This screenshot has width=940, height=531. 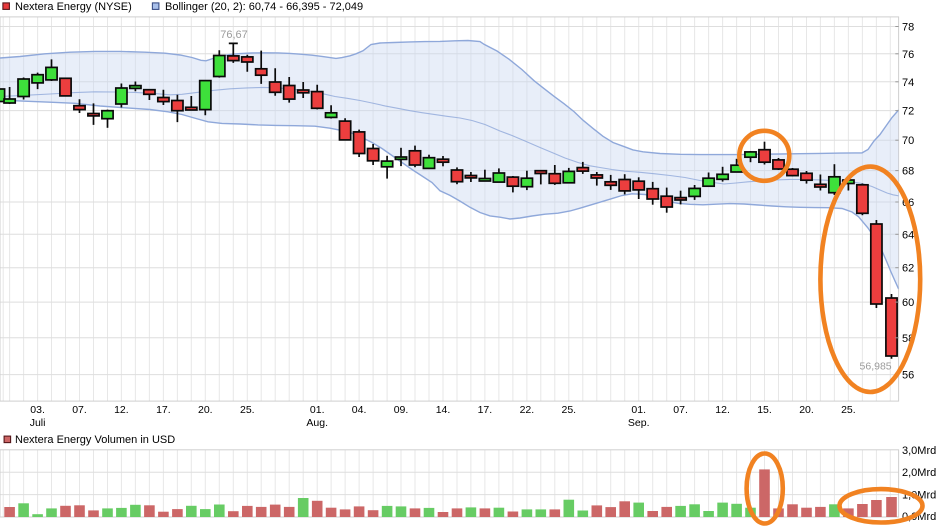 I want to click on svg-text: 2,0Mrd, so click(x=919, y=473).